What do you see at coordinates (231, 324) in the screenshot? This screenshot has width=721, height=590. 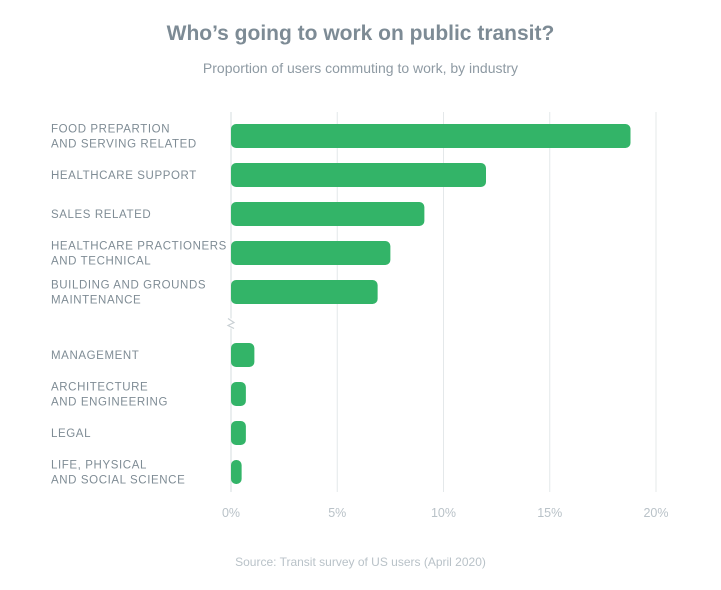 I see `axis-break-marker` at bounding box center [231, 324].